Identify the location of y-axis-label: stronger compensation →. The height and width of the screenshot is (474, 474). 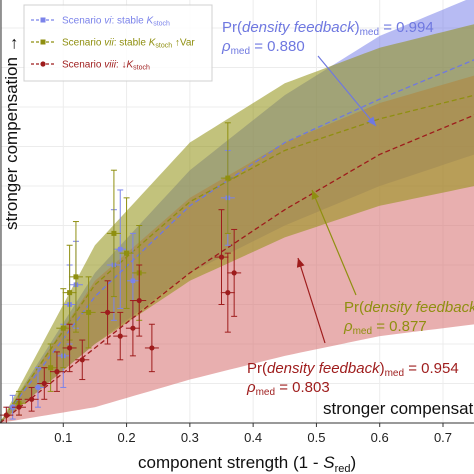
(11, 132).